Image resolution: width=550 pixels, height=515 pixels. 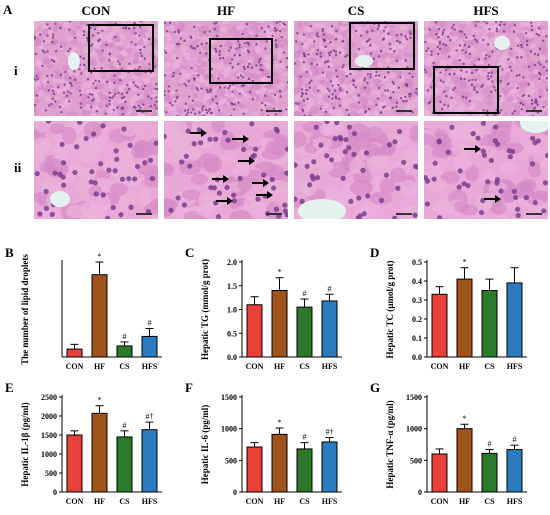 What do you see at coordinates (356, 10) in the screenshot?
I see `column-header-cs: CS` at bounding box center [356, 10].